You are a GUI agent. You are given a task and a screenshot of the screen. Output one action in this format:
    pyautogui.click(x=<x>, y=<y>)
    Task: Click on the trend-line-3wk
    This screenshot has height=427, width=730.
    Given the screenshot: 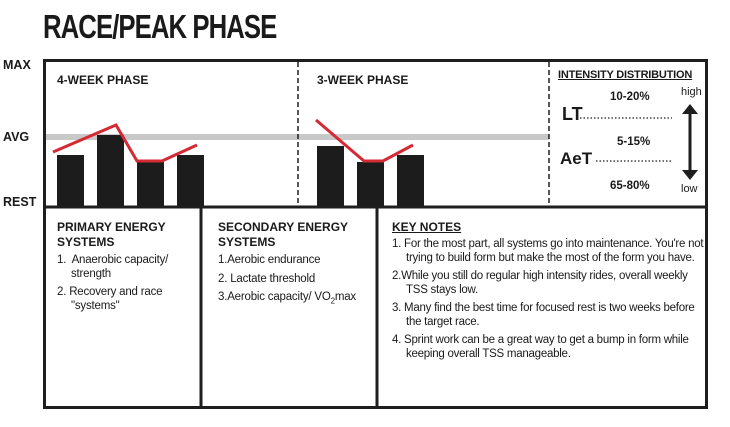 What is the action you would take?
    pyautogui.click(x=364, y=140)
    